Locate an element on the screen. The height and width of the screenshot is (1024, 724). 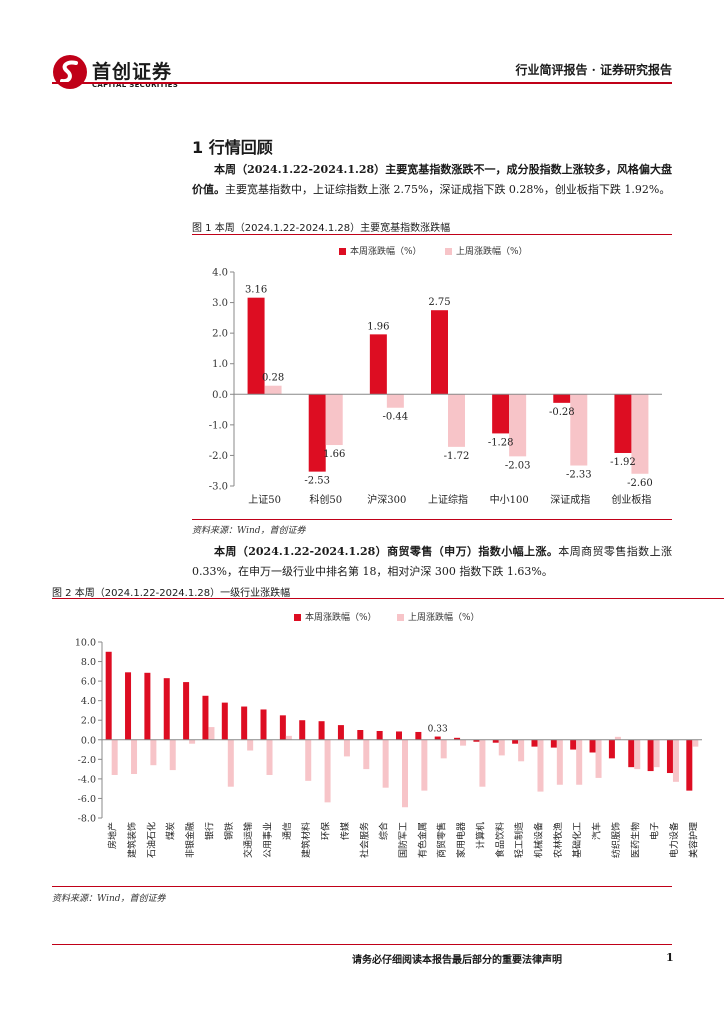
category-label: 银行 is located at coordinates (209, 831).